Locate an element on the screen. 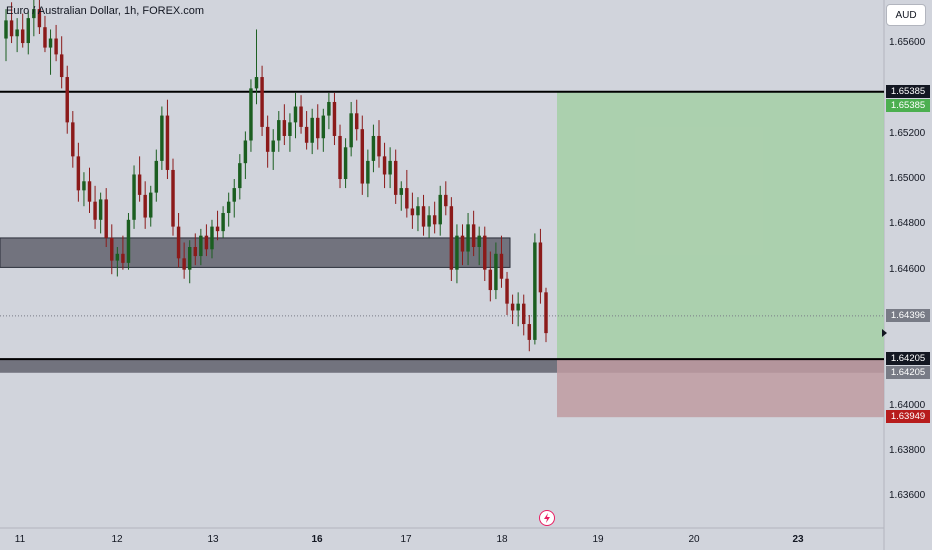 Image resolution: width=932 pixels, height=550 pixels. price-axis-tick: 1.64800 is located at coordinates (907, 224).